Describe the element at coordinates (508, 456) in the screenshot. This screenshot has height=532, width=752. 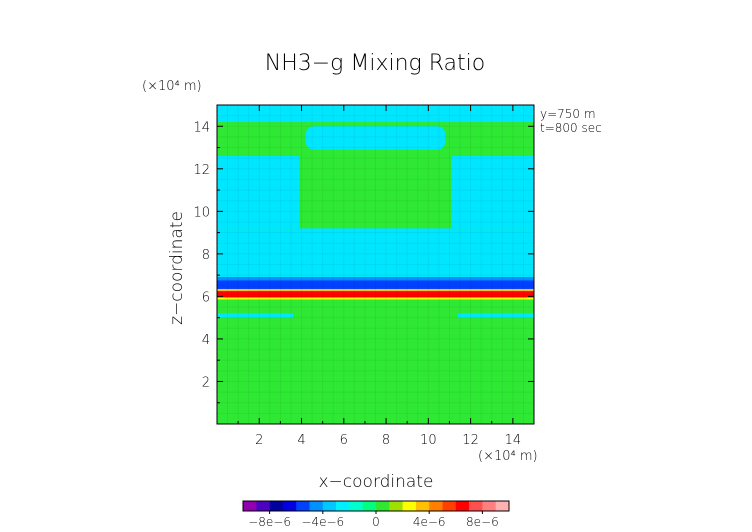
I see `x-scale-label: (×10⁴ m)` at that location.